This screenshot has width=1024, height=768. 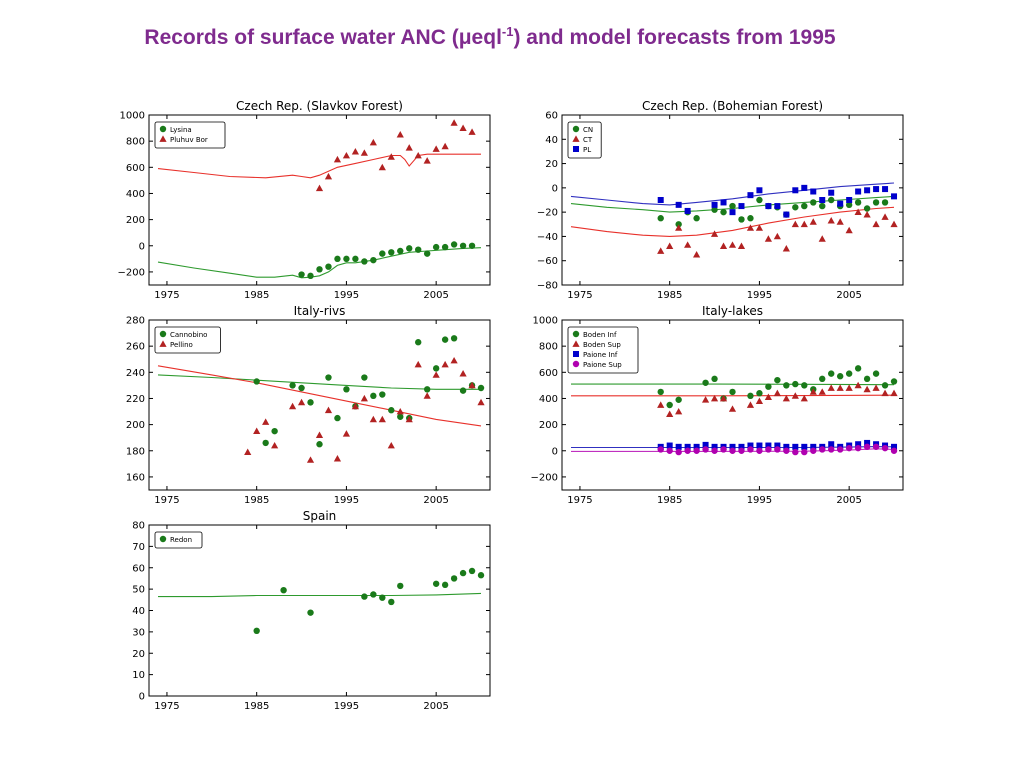 I want to click on x-tick-label: 1975, so click(x=579, y=295).